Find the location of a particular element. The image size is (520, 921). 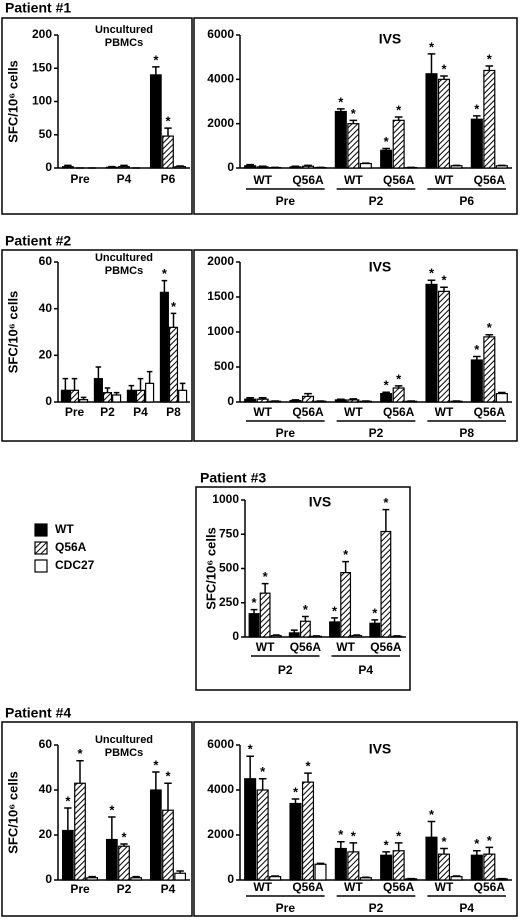

y-tick-label: 1500 is located at coordinates (220, 296).